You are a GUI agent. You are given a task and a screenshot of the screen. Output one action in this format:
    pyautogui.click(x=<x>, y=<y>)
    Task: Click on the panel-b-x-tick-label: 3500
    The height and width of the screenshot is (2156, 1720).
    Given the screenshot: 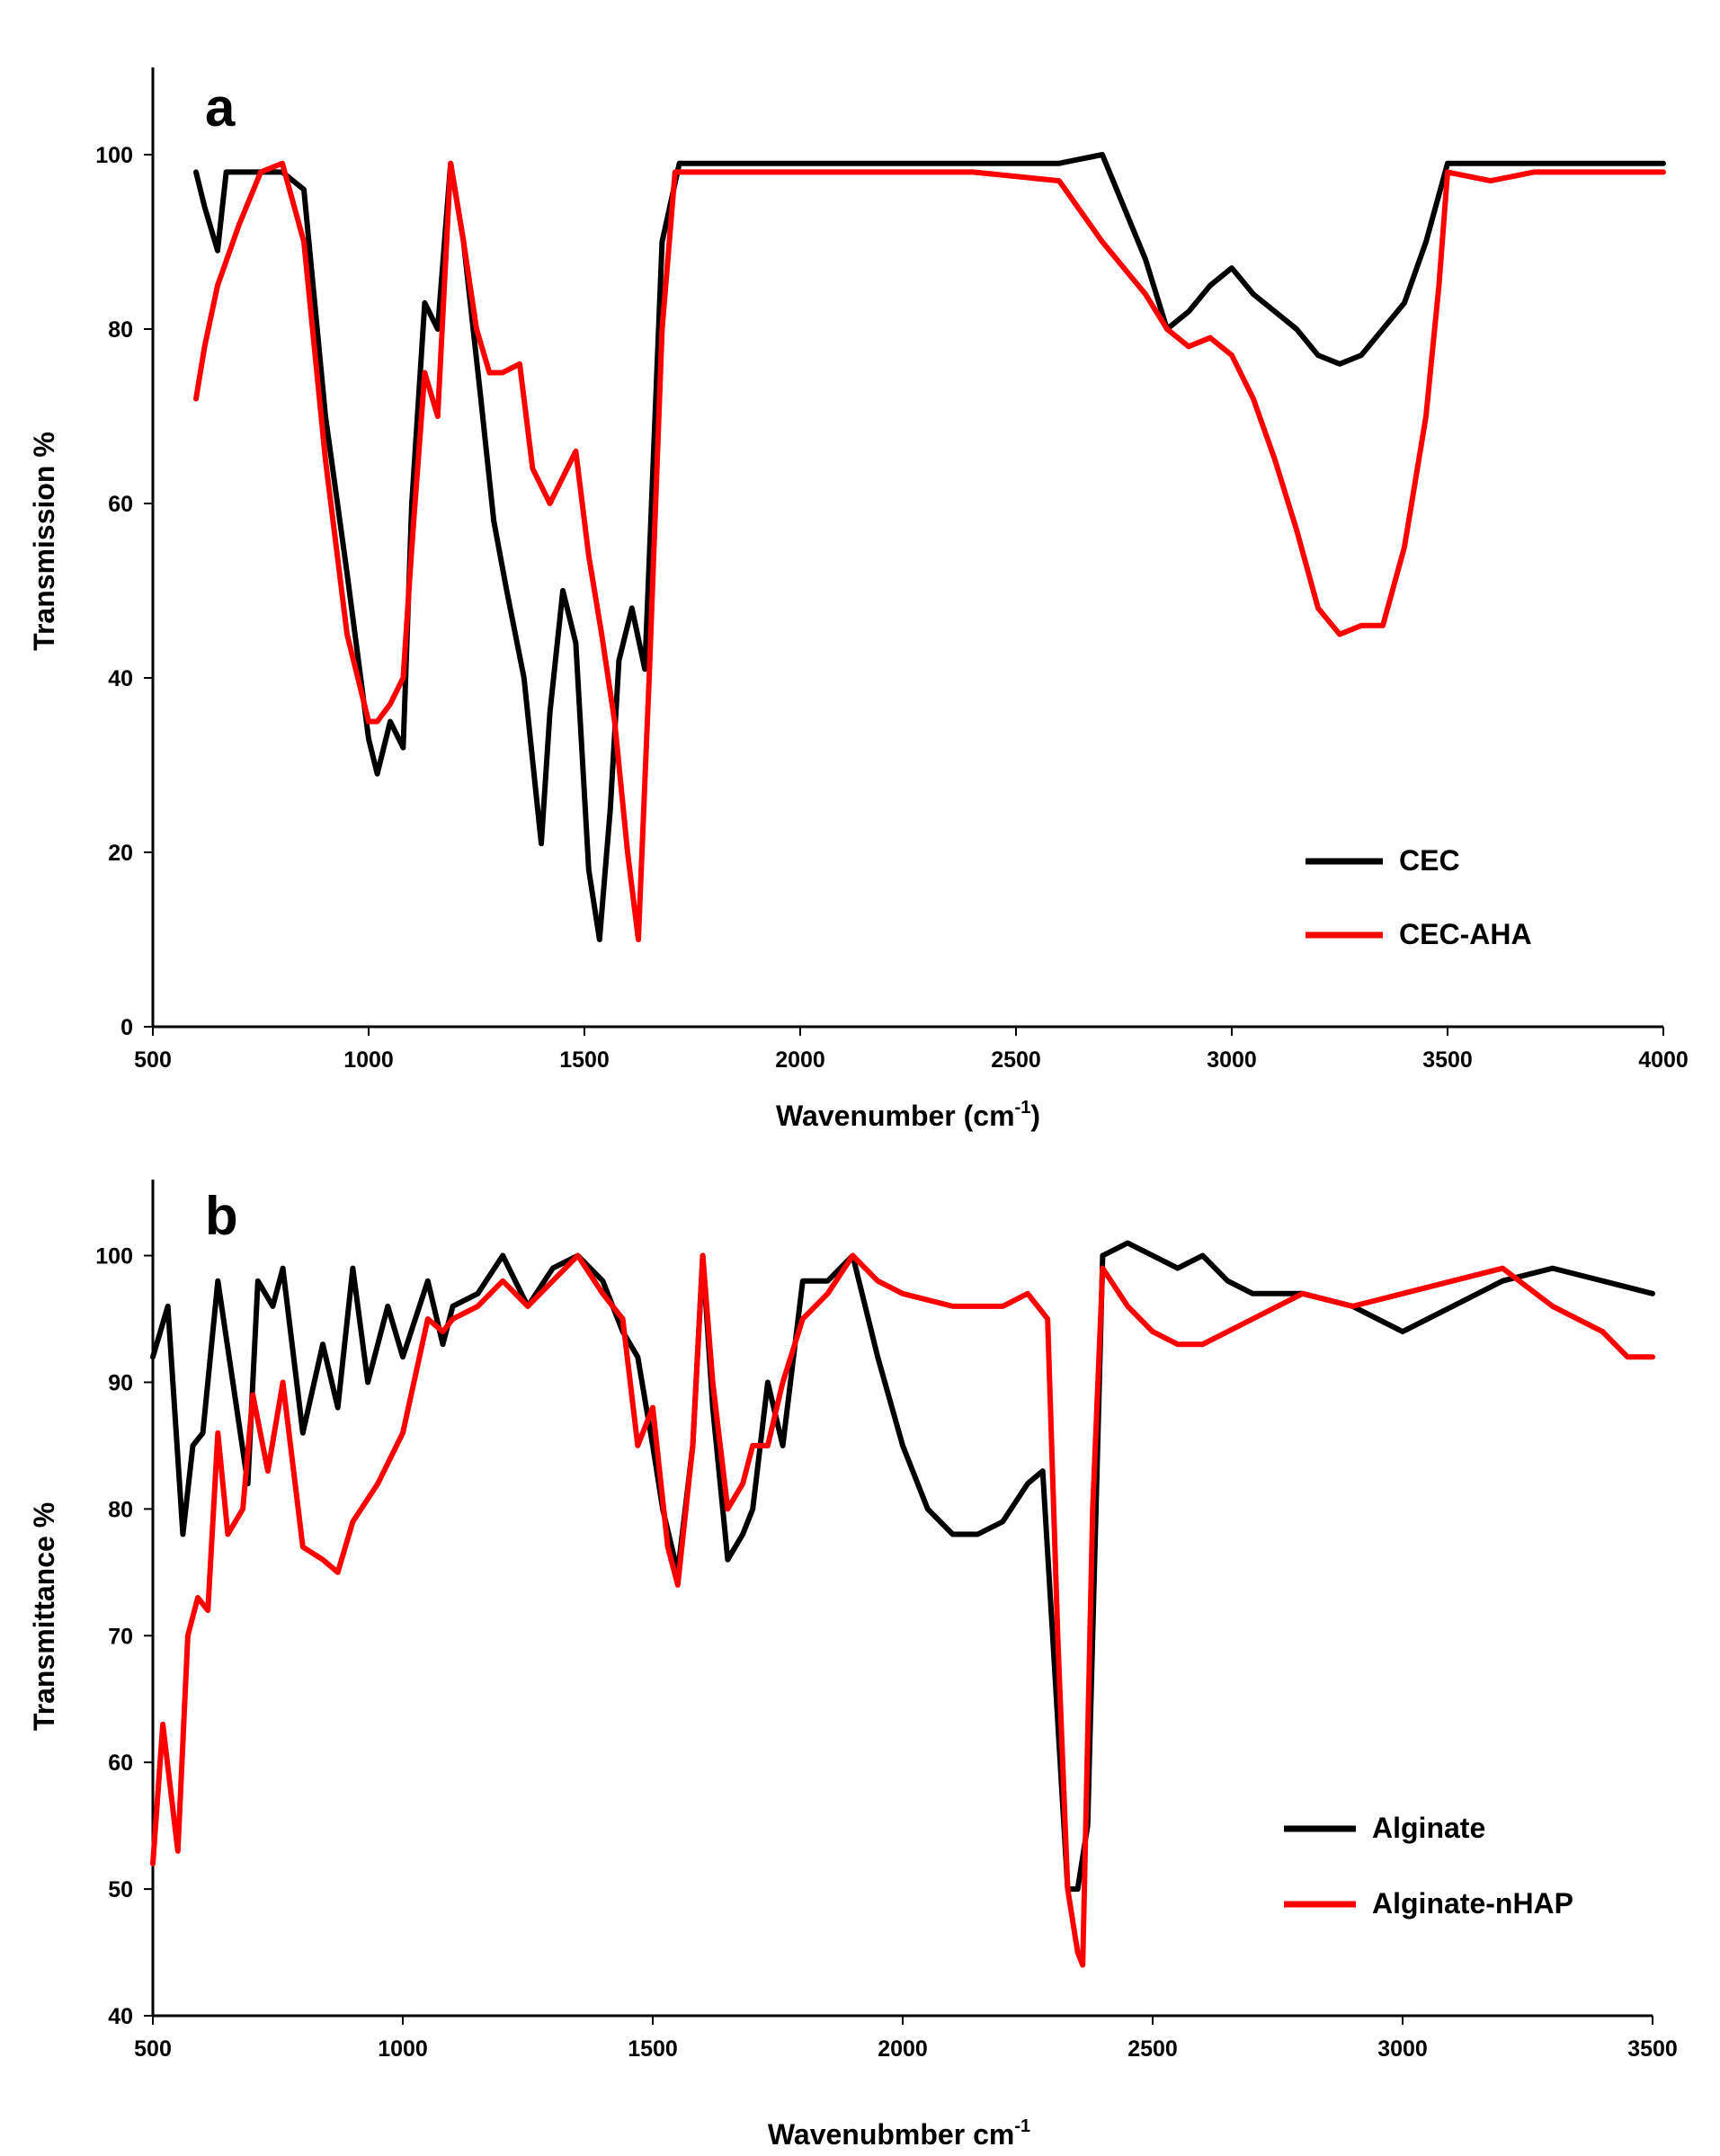 What is the action you would take?
    pyautogui.click(x=1652, y=2049)
    